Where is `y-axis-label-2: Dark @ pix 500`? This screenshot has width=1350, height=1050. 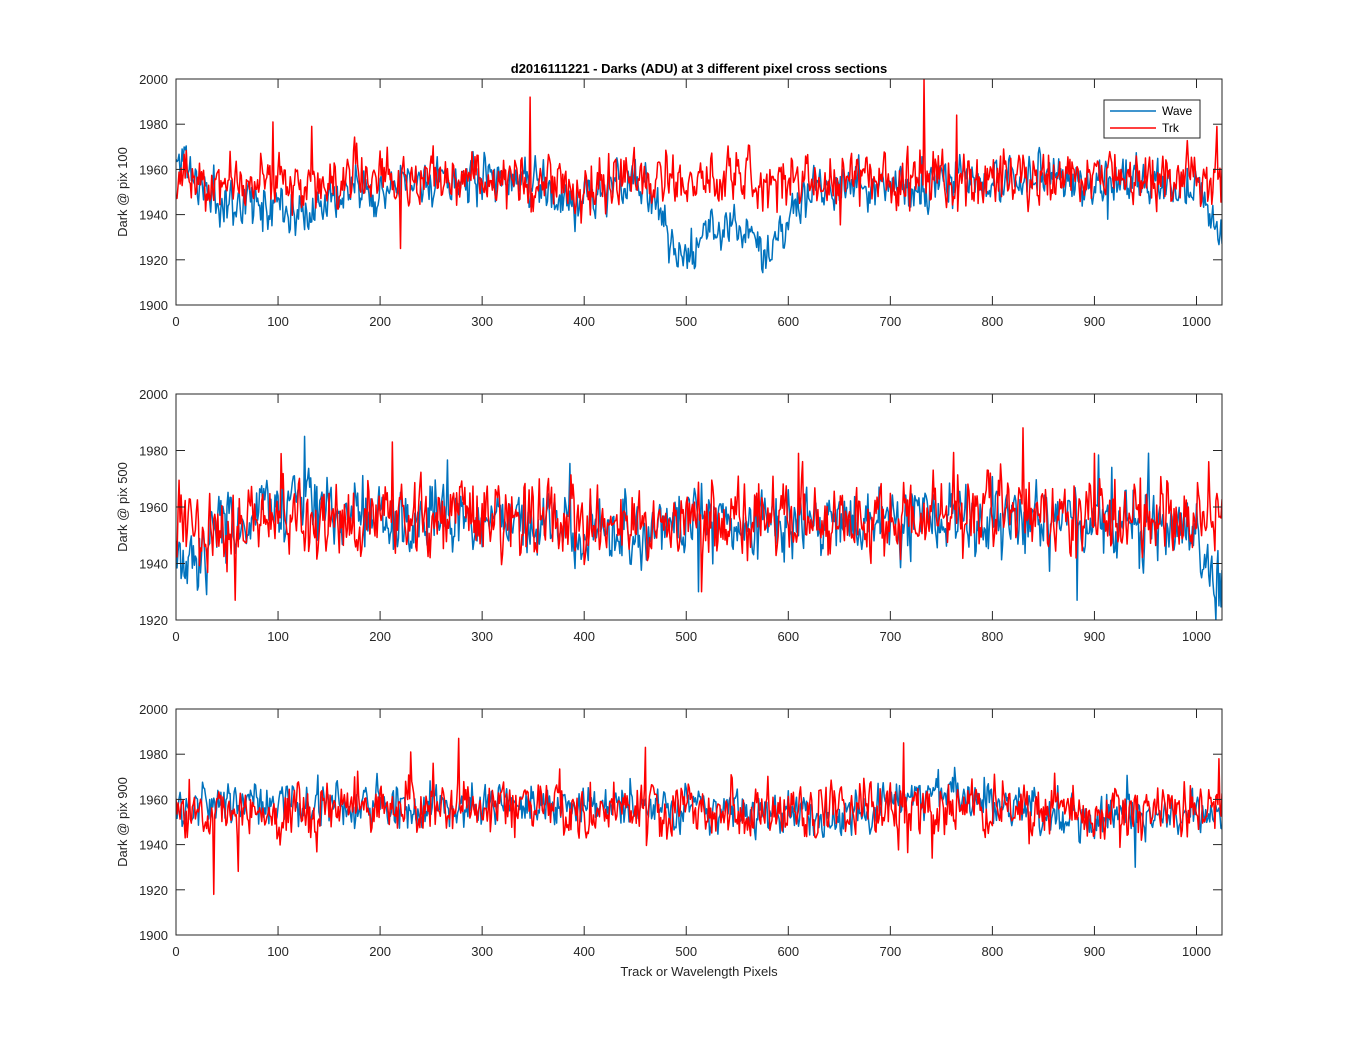 y-axis-label-2: Dark @ pix 500 is located at coordinates (122, 507).